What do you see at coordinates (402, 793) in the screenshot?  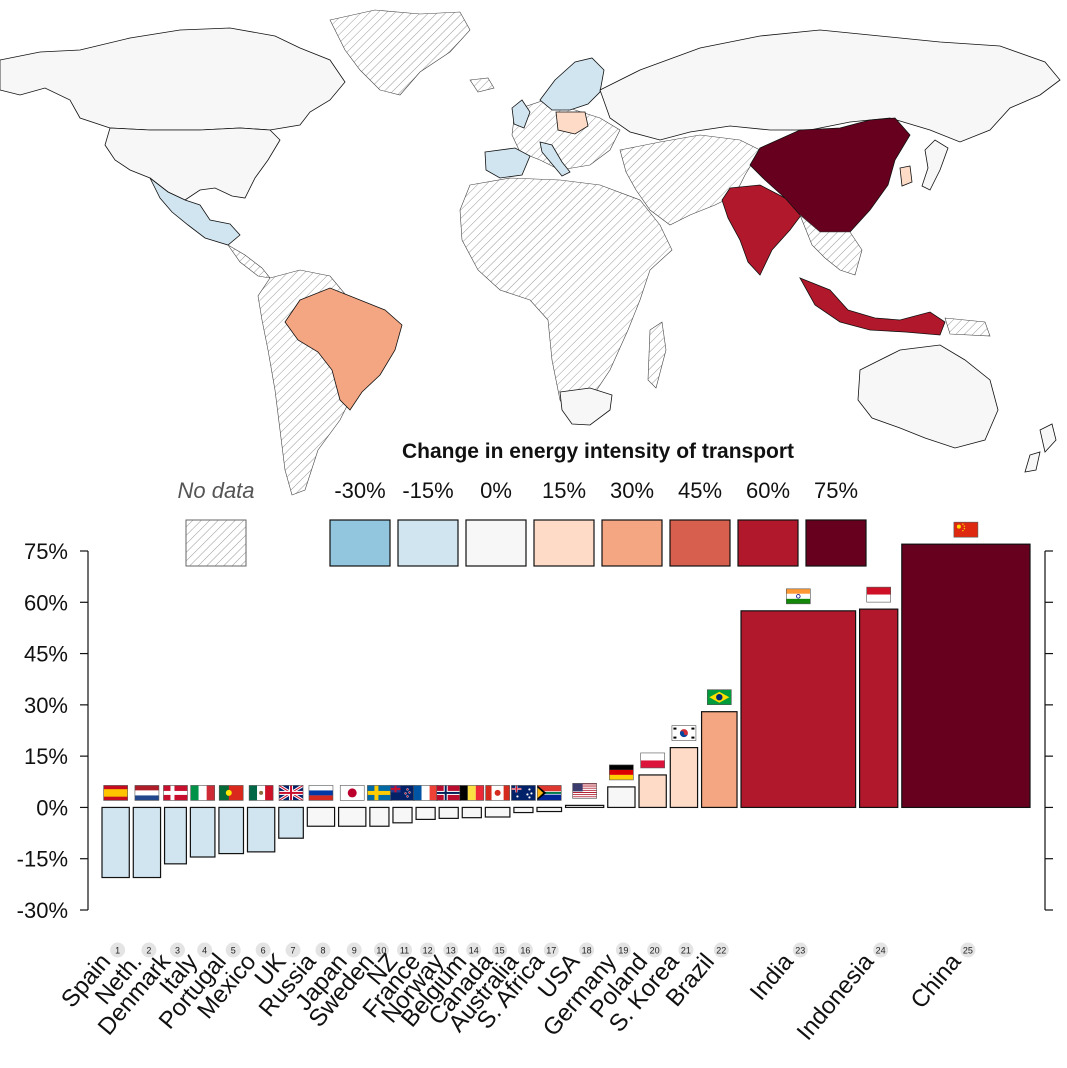 I see `new-zealand-flag` at bounding box center [402, 793].